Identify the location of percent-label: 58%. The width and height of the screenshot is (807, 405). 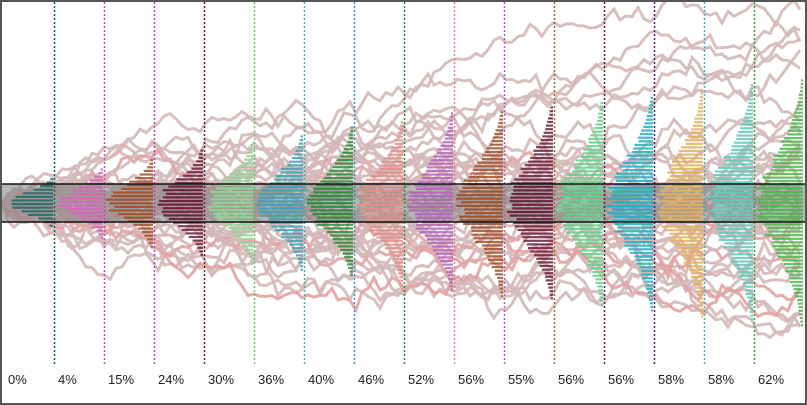
(671, 379).